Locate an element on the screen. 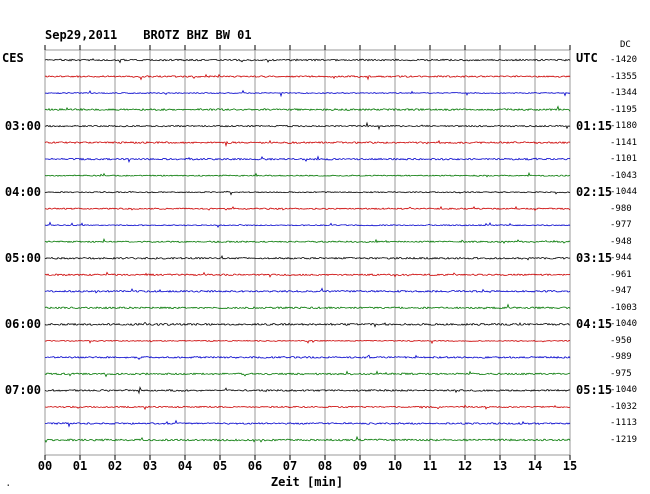  station-label: BROTZ BHZ BW 01 is located at coordinates (197, 35).